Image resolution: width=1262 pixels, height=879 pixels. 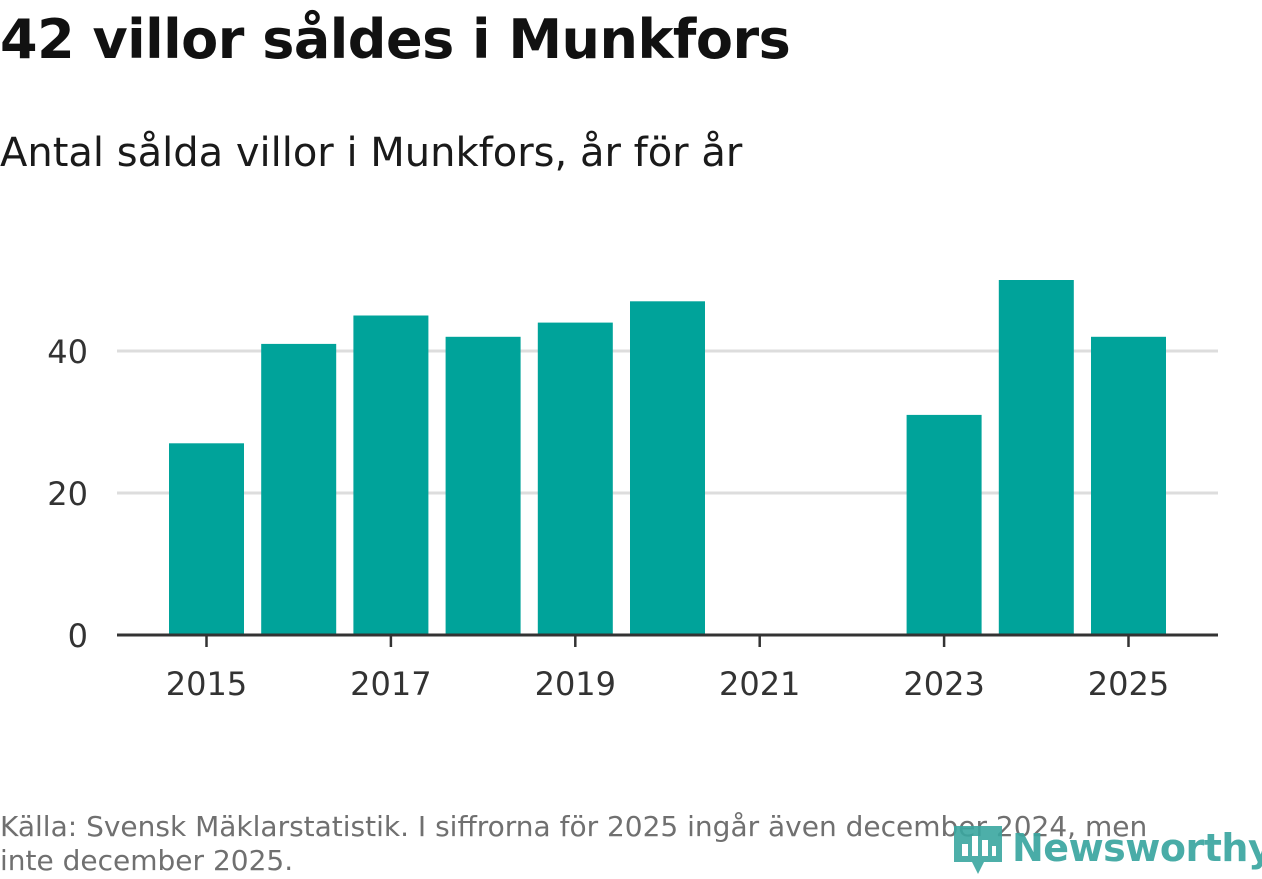 What do you see at coordinates (759, 684) in the screenshot?
I see `x-tick-label: 2021` at bounding box center [759, 684].